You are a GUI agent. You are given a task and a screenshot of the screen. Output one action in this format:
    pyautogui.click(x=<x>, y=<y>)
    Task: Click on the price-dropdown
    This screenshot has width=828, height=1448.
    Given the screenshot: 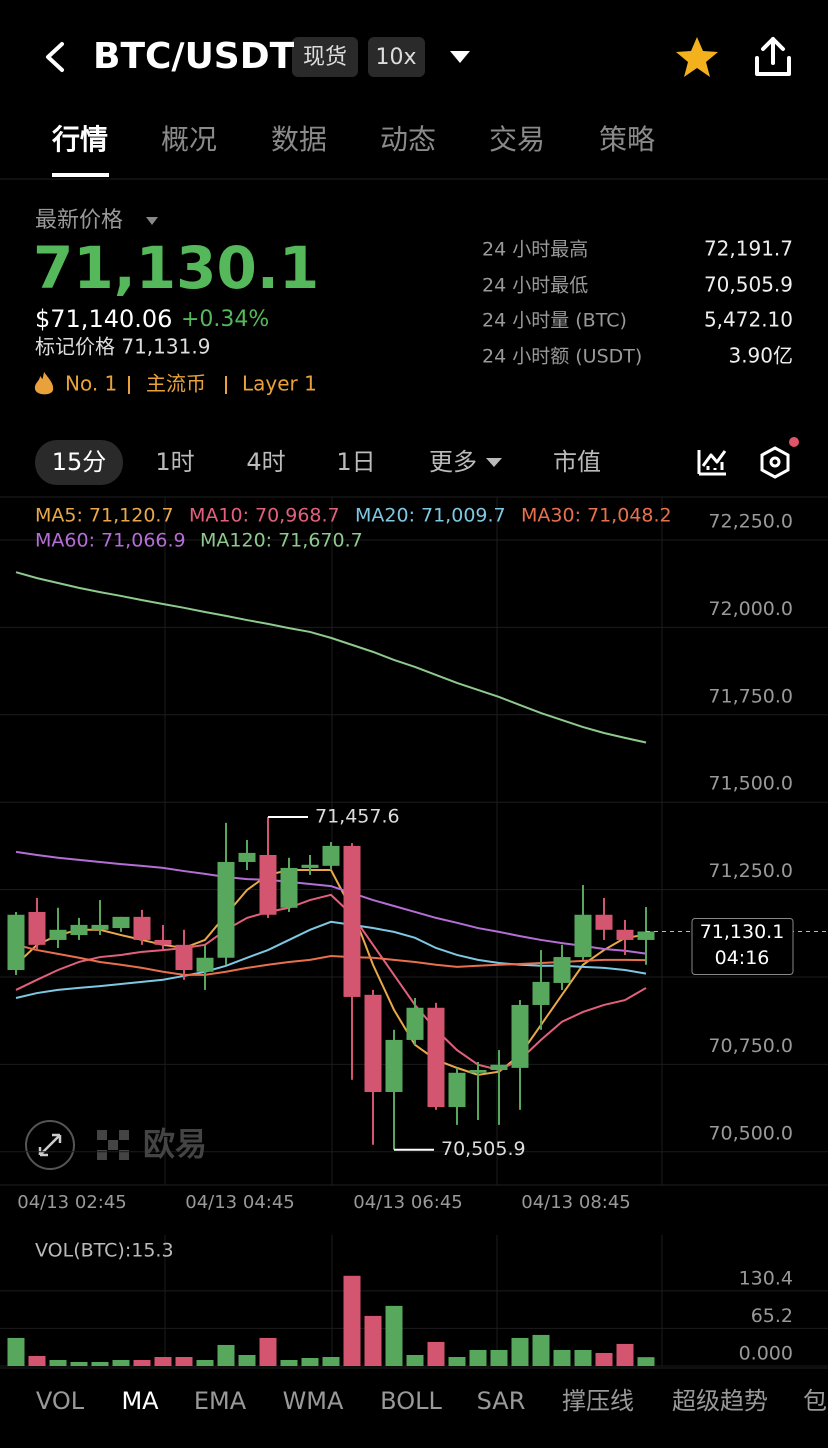 What is the action you would take?
    pyautogui.click(x=152, y=221)
    